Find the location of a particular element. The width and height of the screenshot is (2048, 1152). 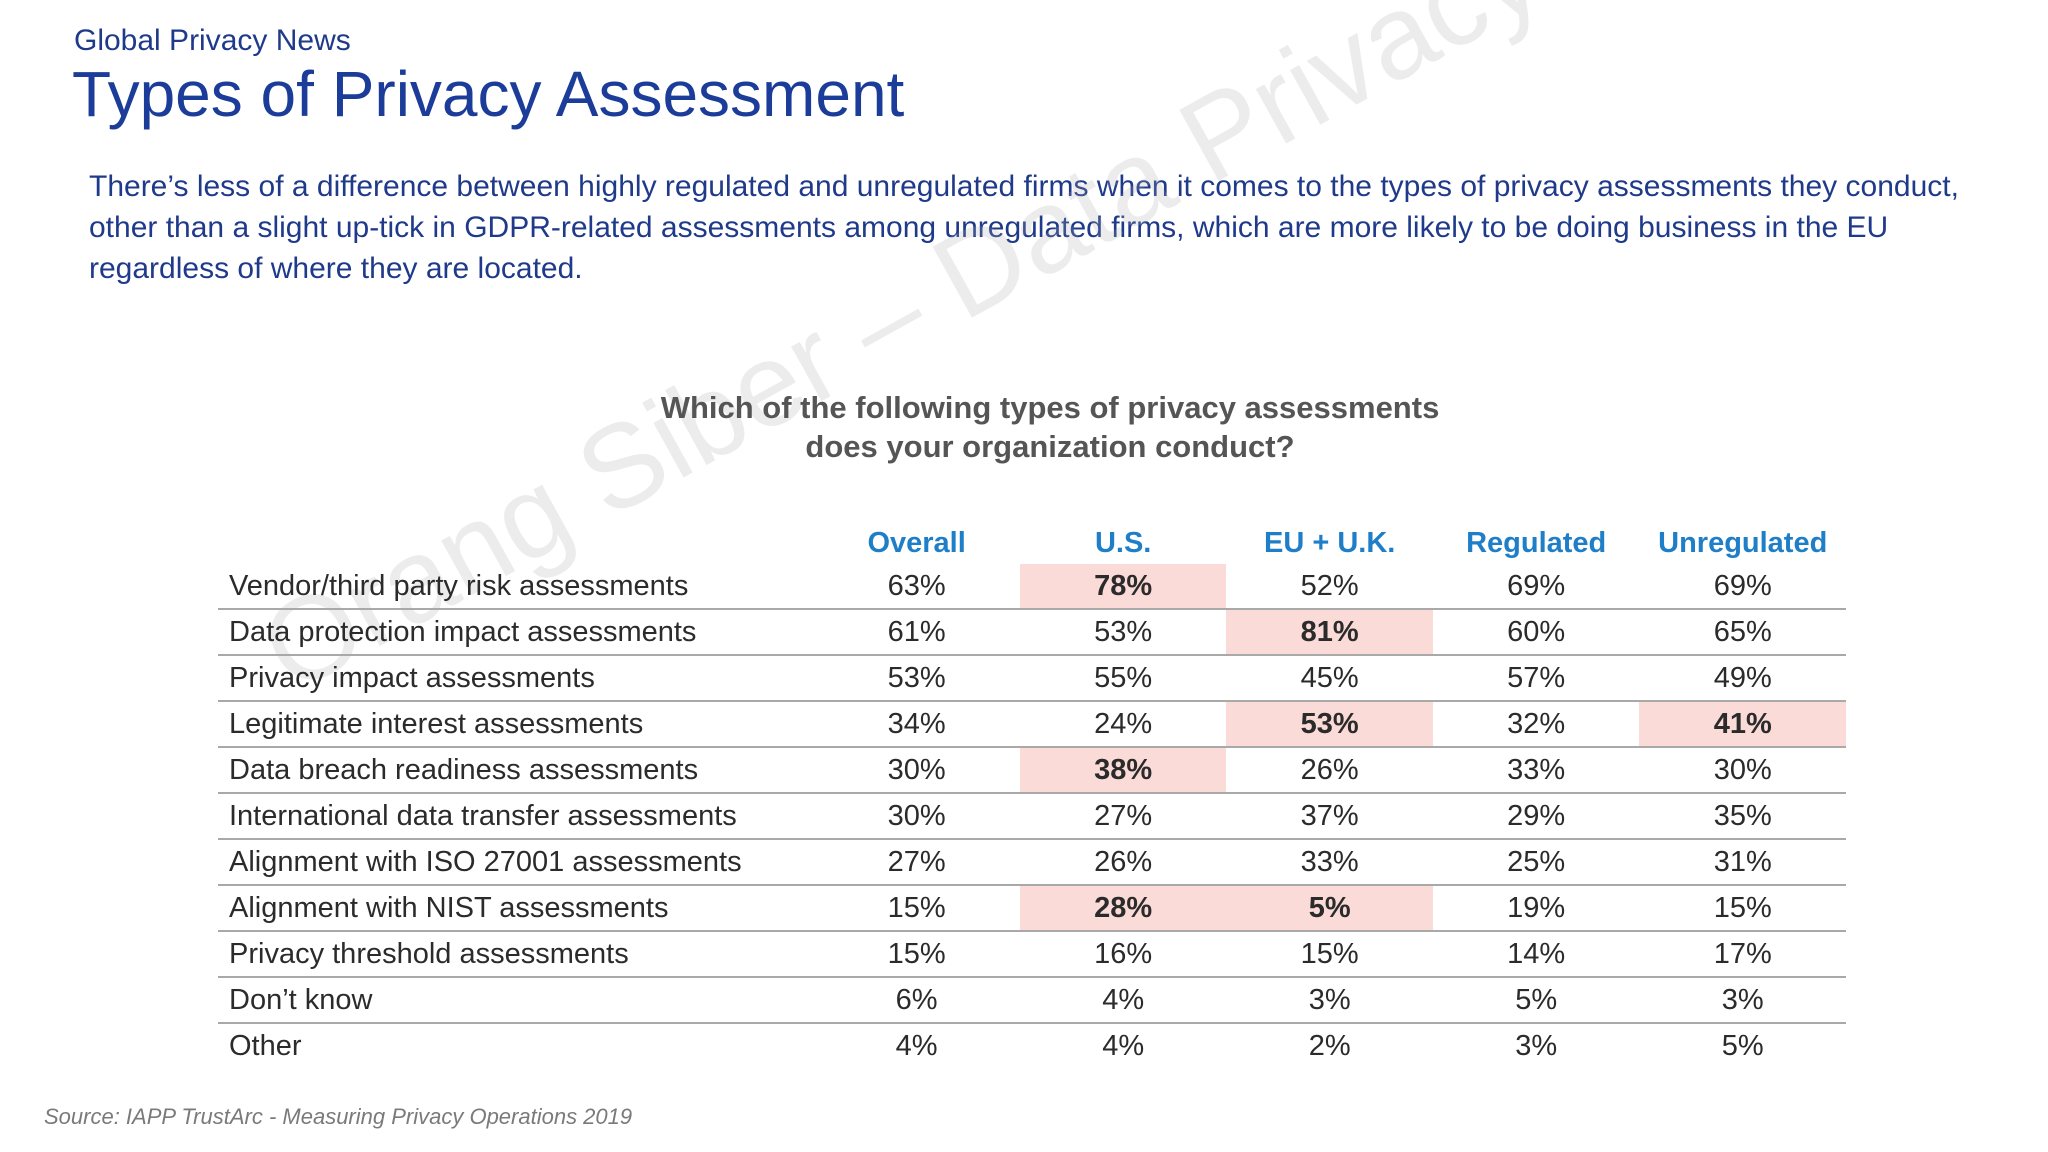

row-label: Data breach readiness assessments is located at coordinates (516, 770).